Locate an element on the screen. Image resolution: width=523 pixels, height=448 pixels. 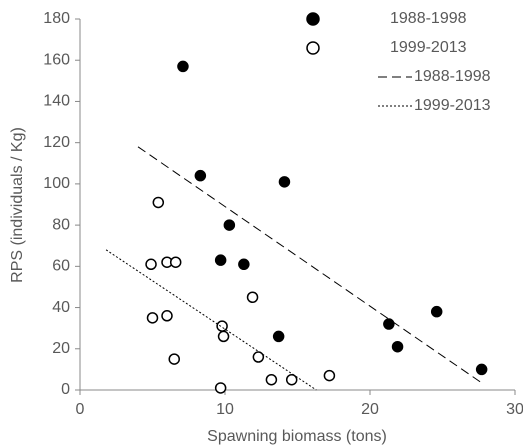
y-tick-label: 180 is located at coordinates (56, 18).